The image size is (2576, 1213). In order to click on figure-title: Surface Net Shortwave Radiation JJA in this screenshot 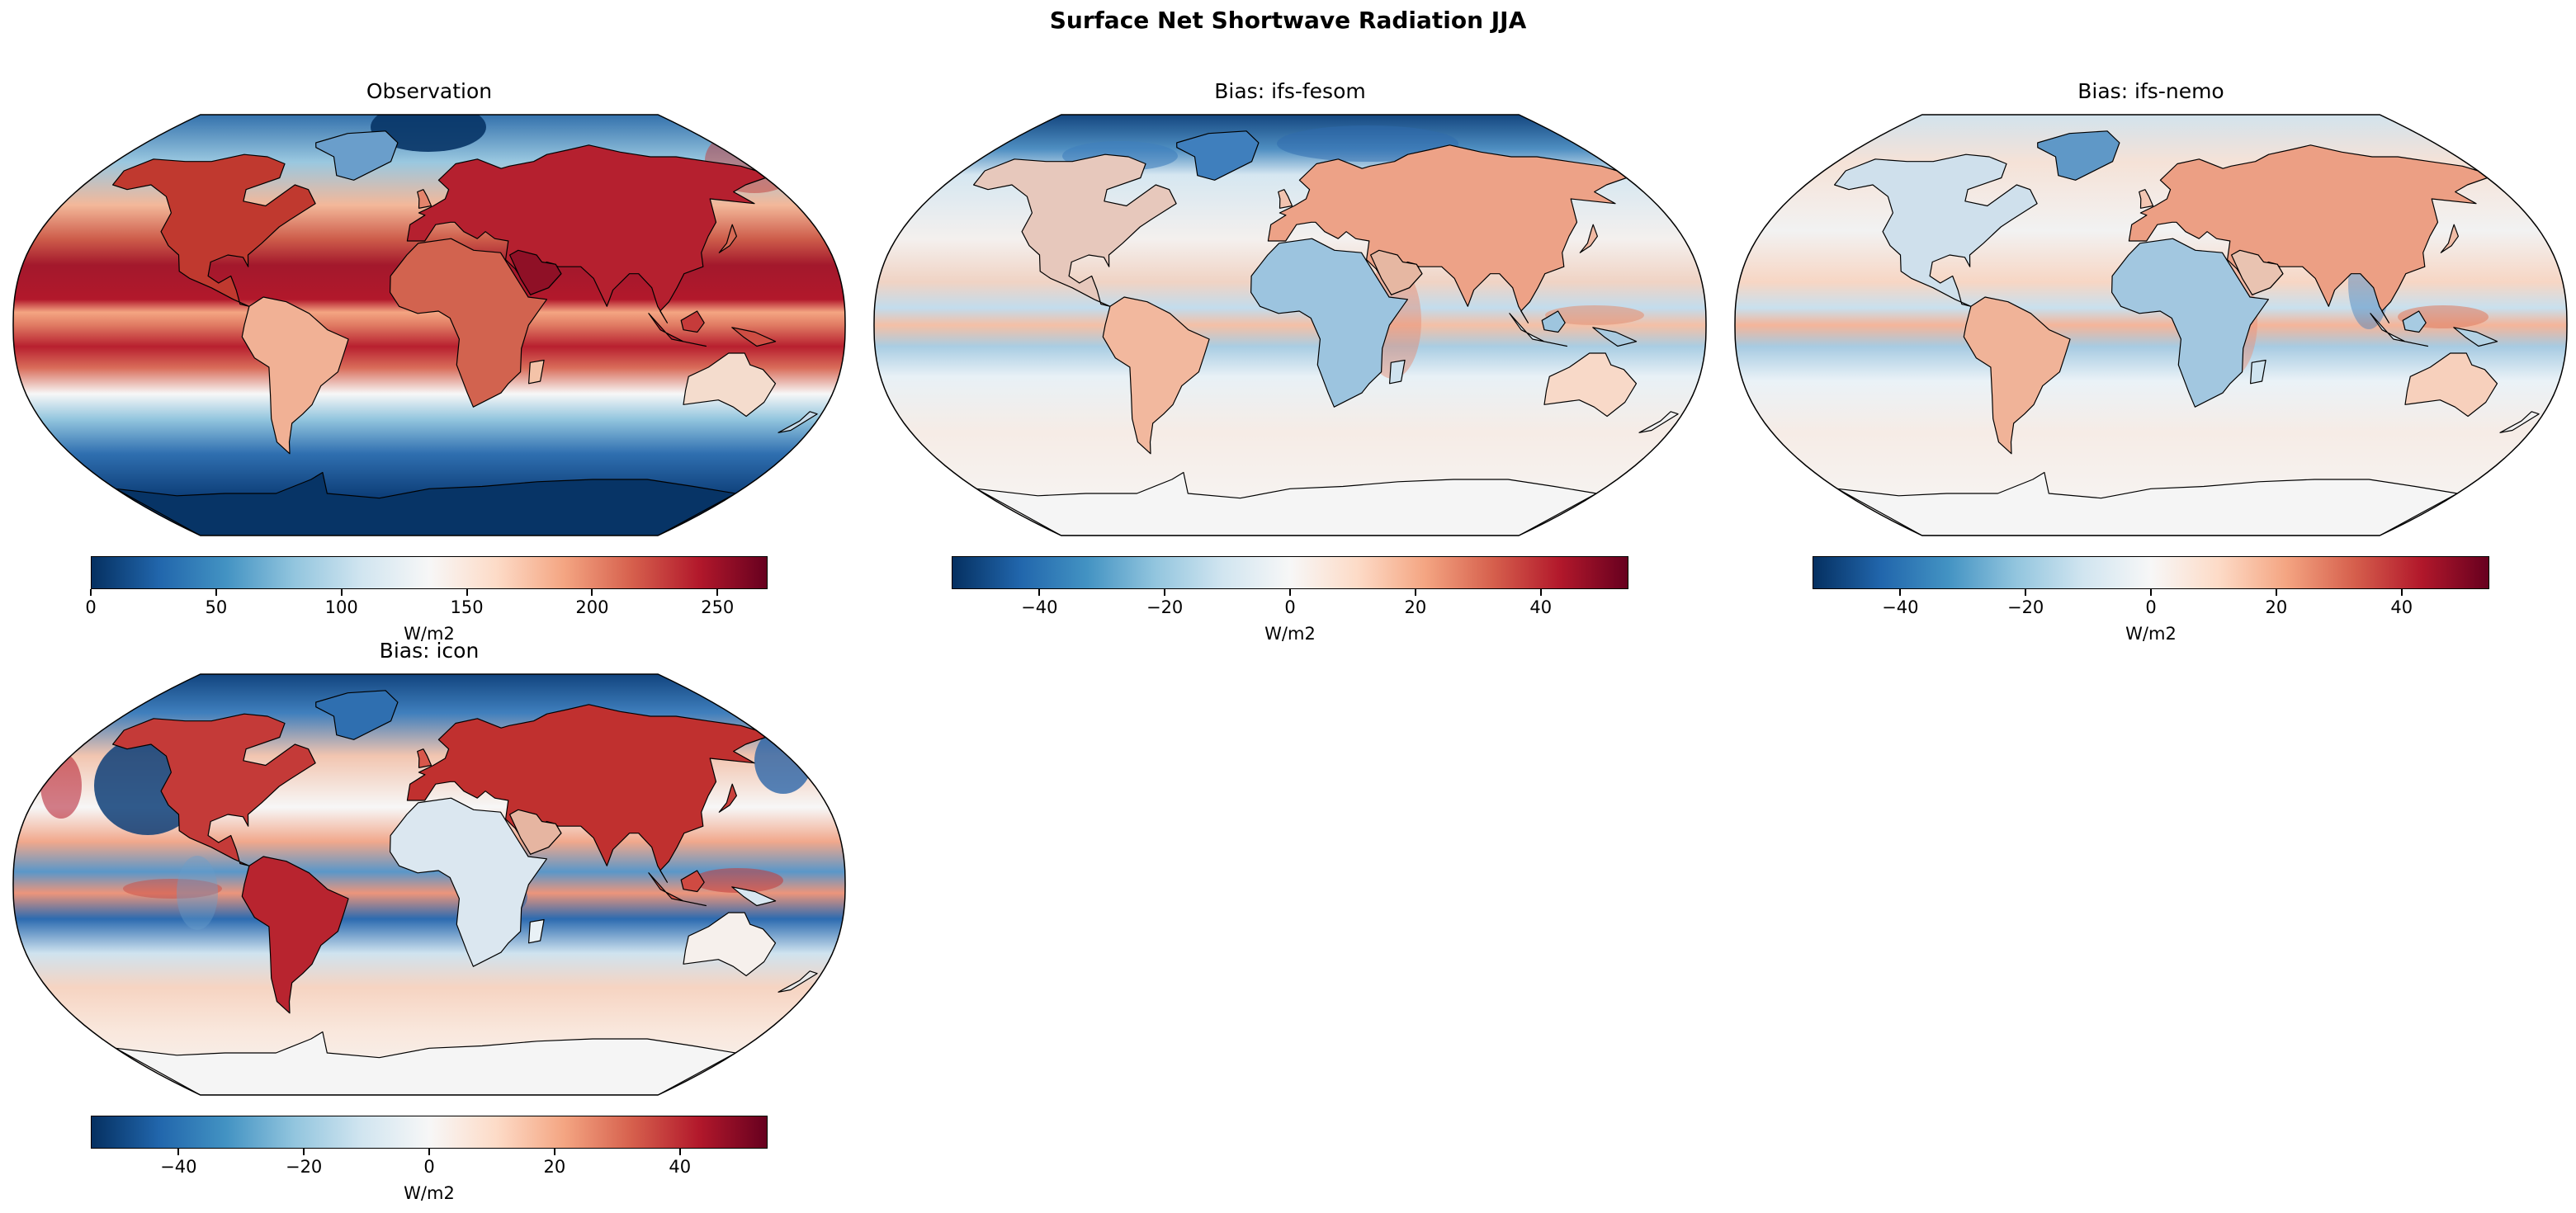, I will do `click(1288, 20)`.